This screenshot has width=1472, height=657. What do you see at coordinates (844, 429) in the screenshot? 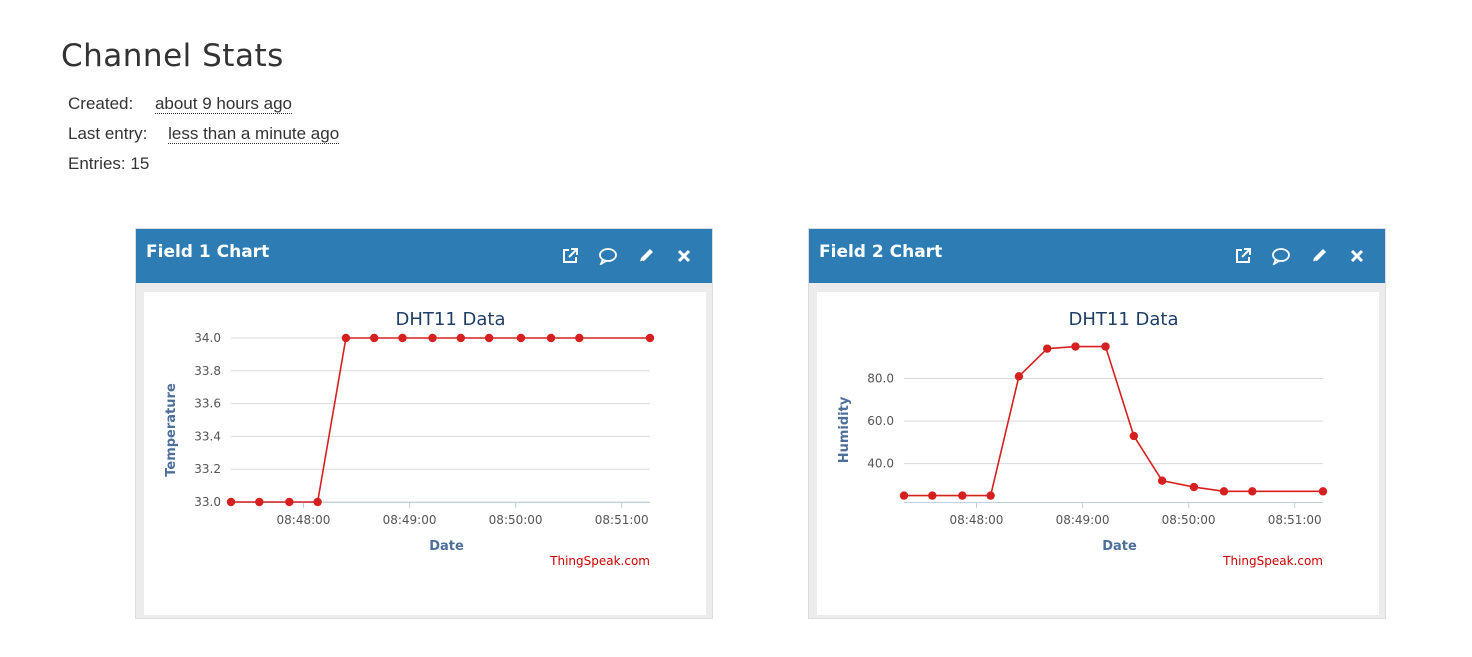
I see `y-axis-label: Humidity` at bounding box center [844, 429].